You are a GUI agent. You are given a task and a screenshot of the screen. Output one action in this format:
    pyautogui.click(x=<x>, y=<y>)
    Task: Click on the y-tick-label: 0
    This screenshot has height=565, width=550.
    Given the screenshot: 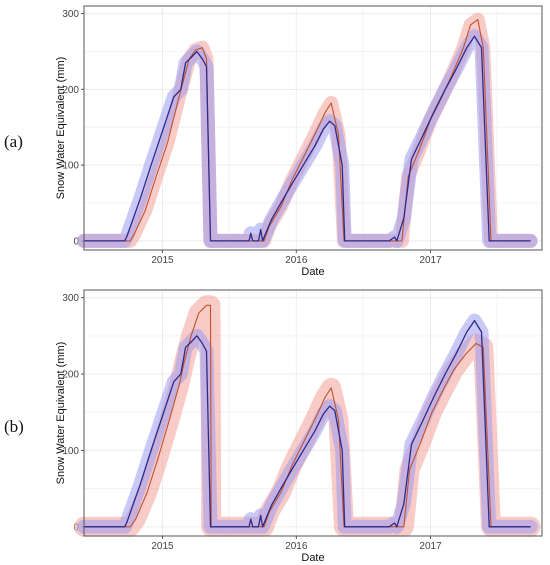 What is the action you would take?
    pyautogui.click(x=76, y=241)
    